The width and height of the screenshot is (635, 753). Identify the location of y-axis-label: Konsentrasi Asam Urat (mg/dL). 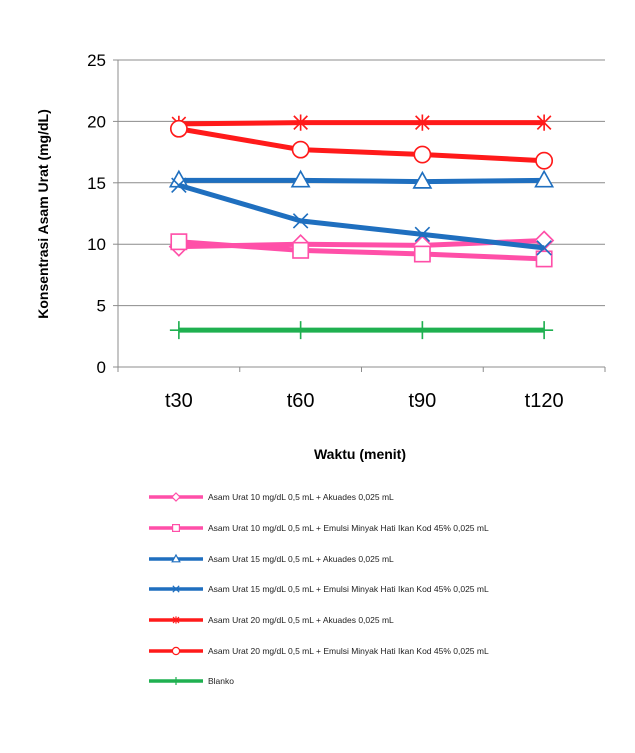
(43, 214).